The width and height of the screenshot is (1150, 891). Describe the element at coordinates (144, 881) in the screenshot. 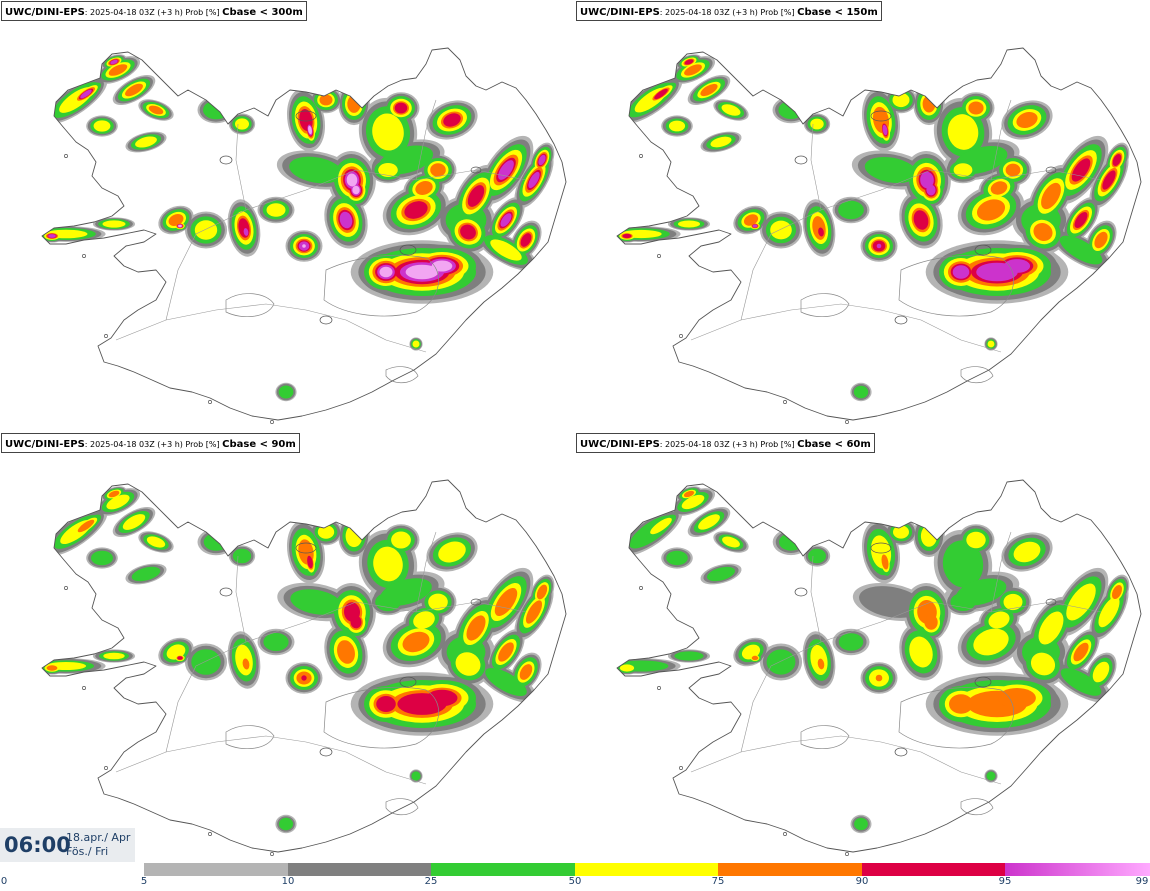

I see `legend-tick-5: 5` at that location.